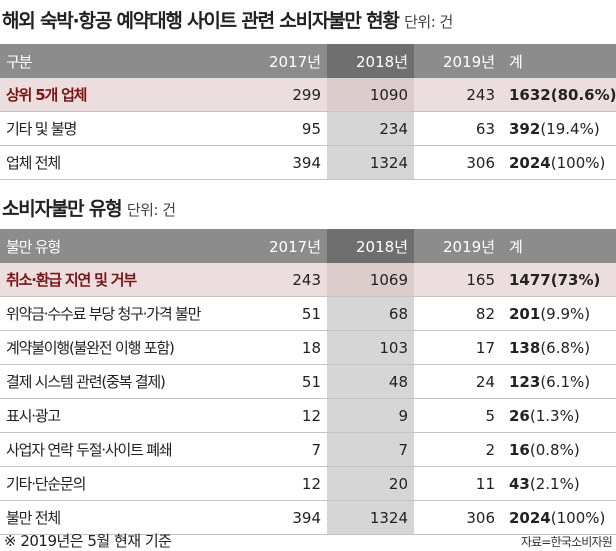 Image resolution: width=616 pixels, height=551 pixels. I want to click on footnote: ※ 2019년은 5월 현재 기준, so click(88, 541).